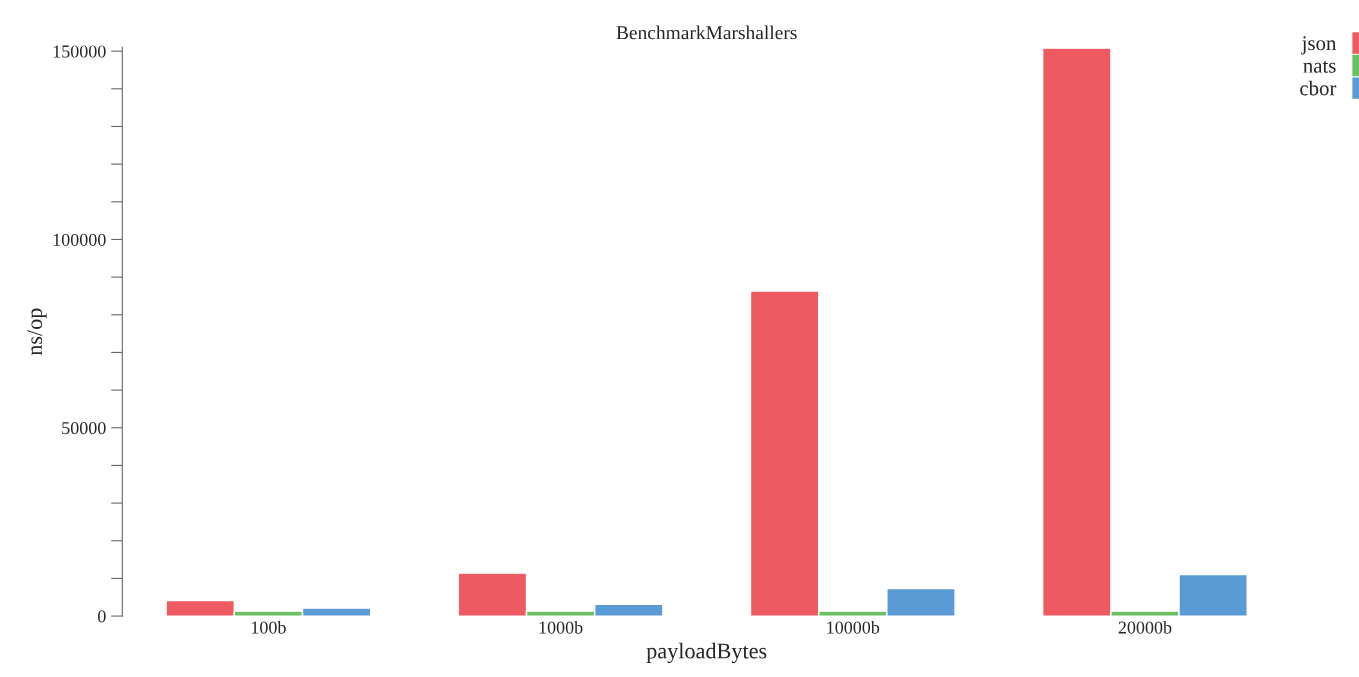 The width and height of the screenshot is (1359, 677). I want to click on x-tick-label: 1000b, so click(561, 627).